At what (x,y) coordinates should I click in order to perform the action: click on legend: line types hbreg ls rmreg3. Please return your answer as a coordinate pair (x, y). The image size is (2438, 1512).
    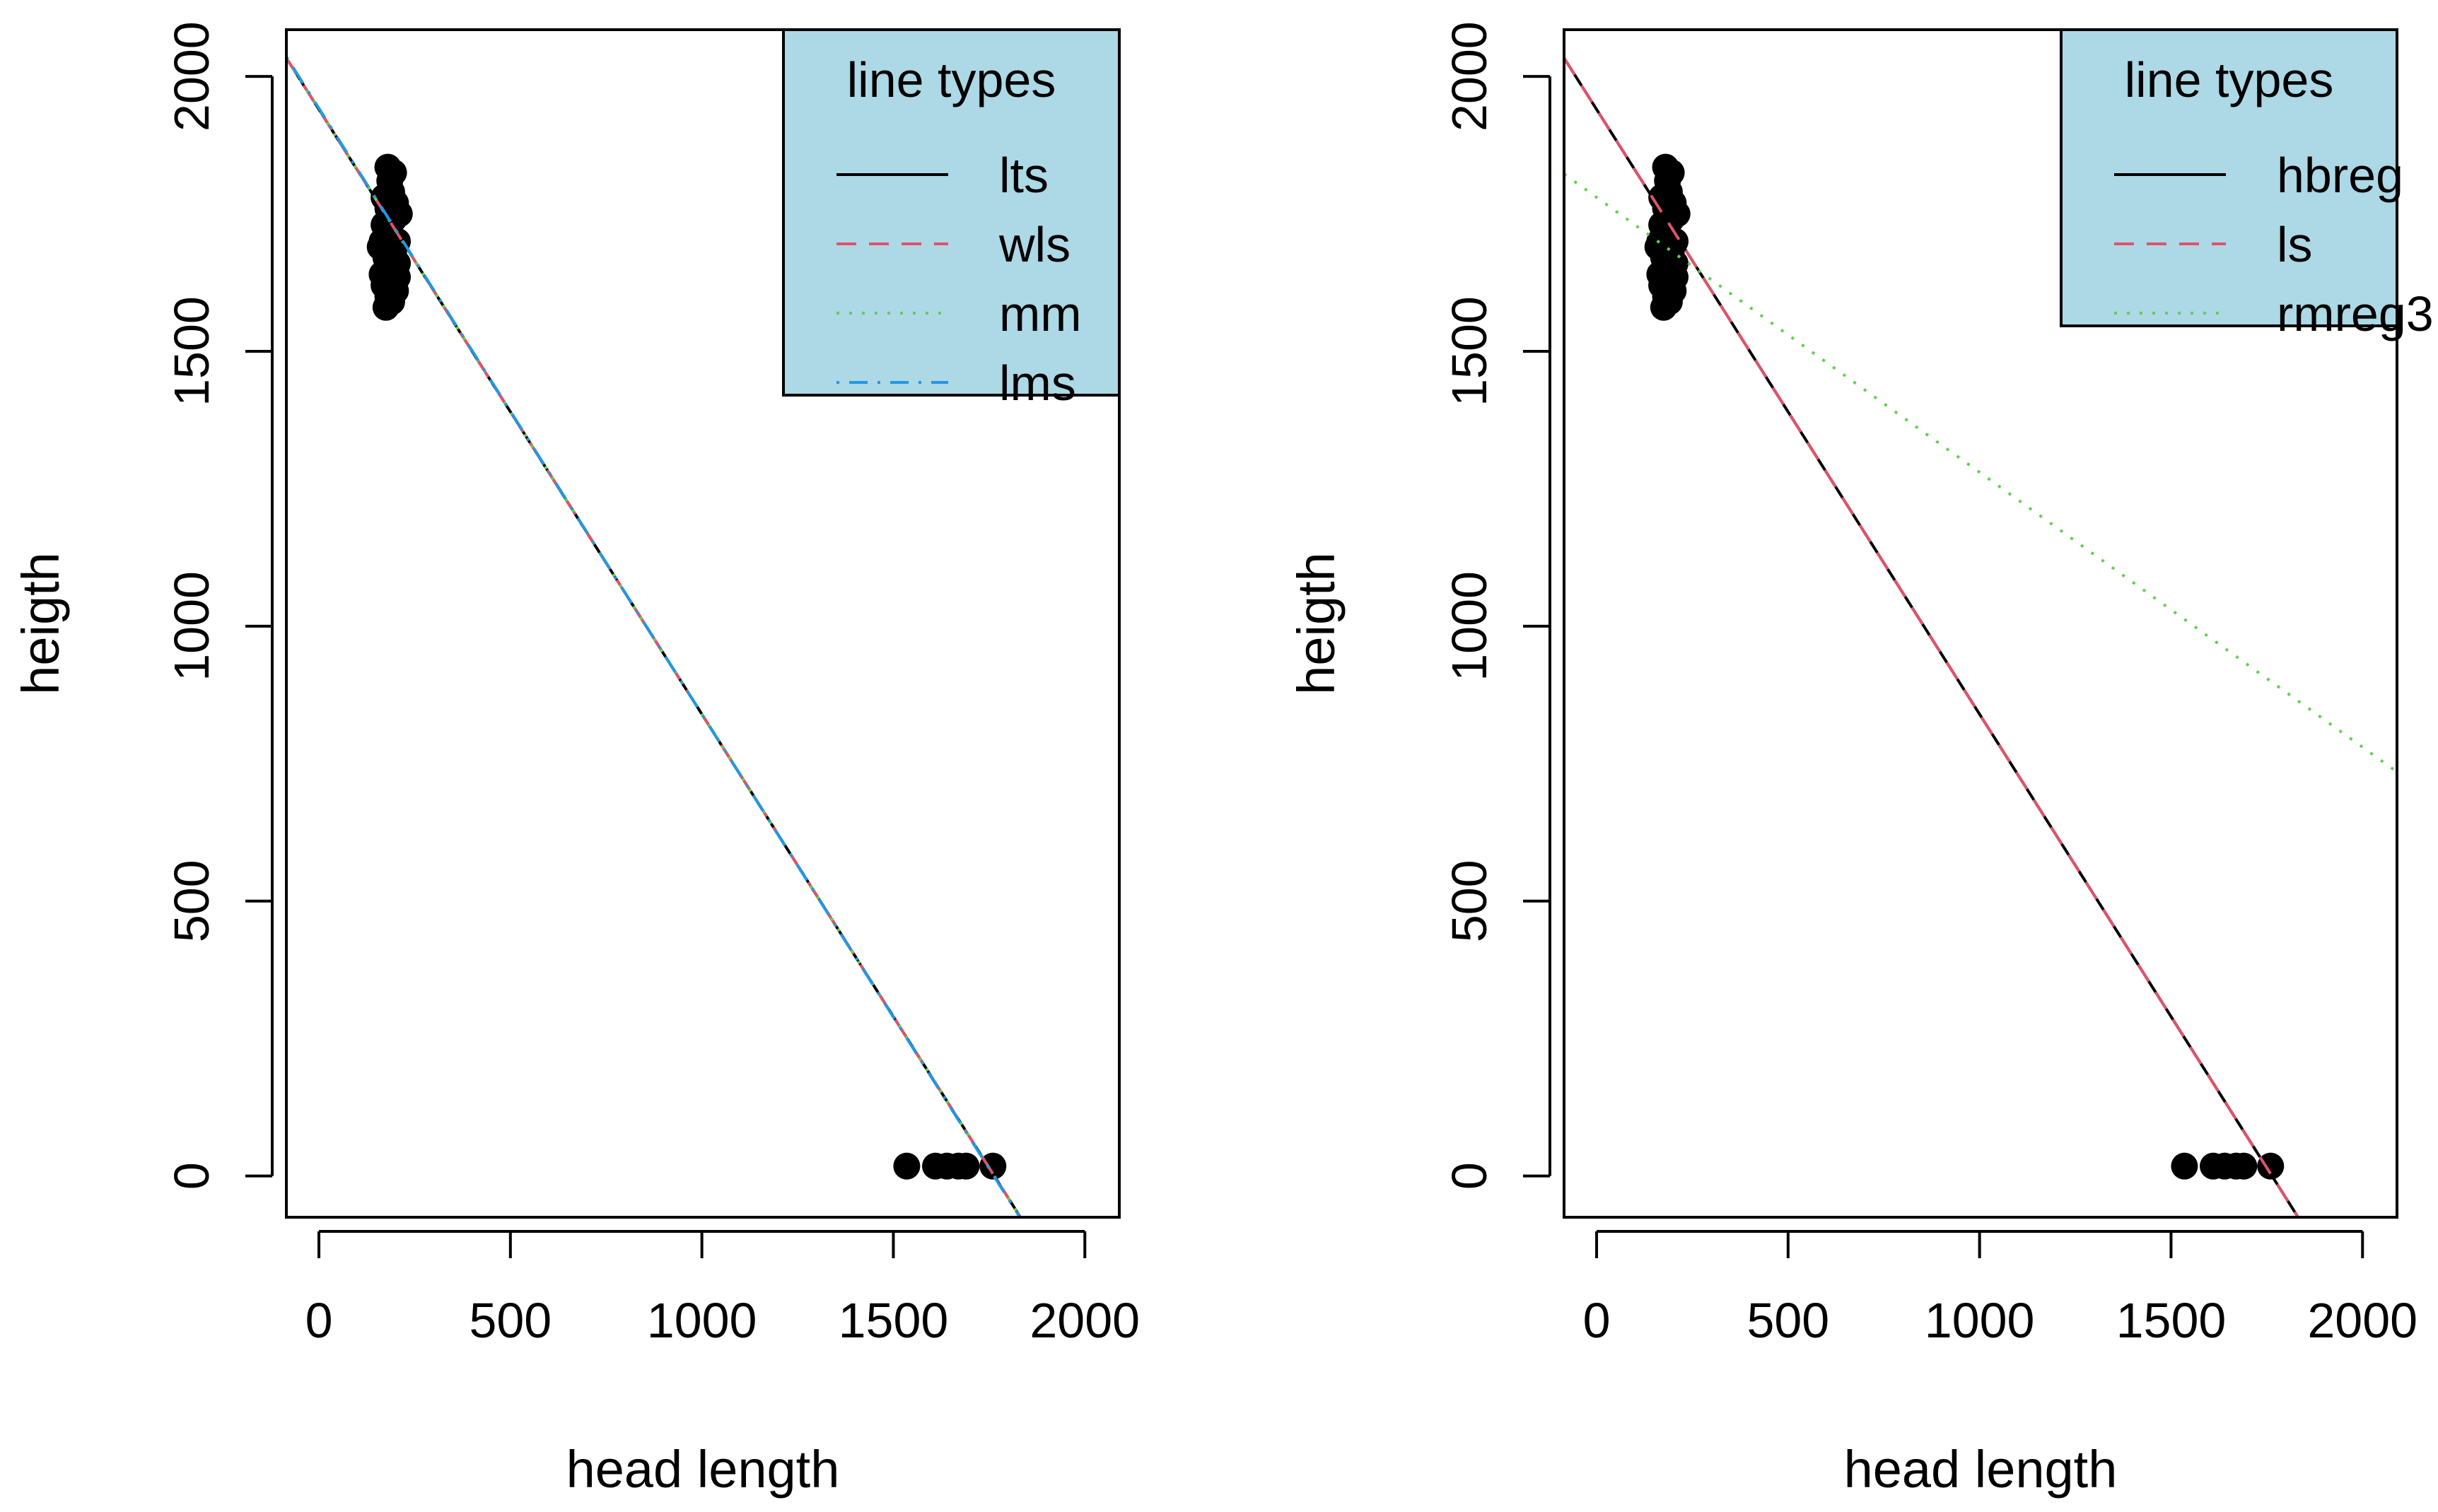
    Looking at the image, I should click on (2247, 185).